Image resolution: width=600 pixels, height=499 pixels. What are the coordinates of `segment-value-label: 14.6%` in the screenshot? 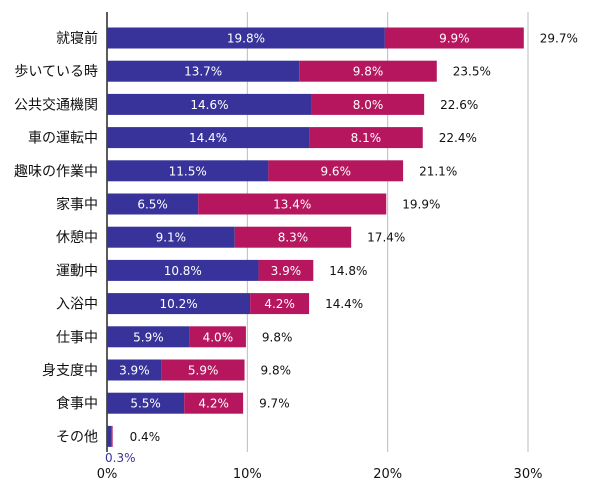 It's located at (209, 105).